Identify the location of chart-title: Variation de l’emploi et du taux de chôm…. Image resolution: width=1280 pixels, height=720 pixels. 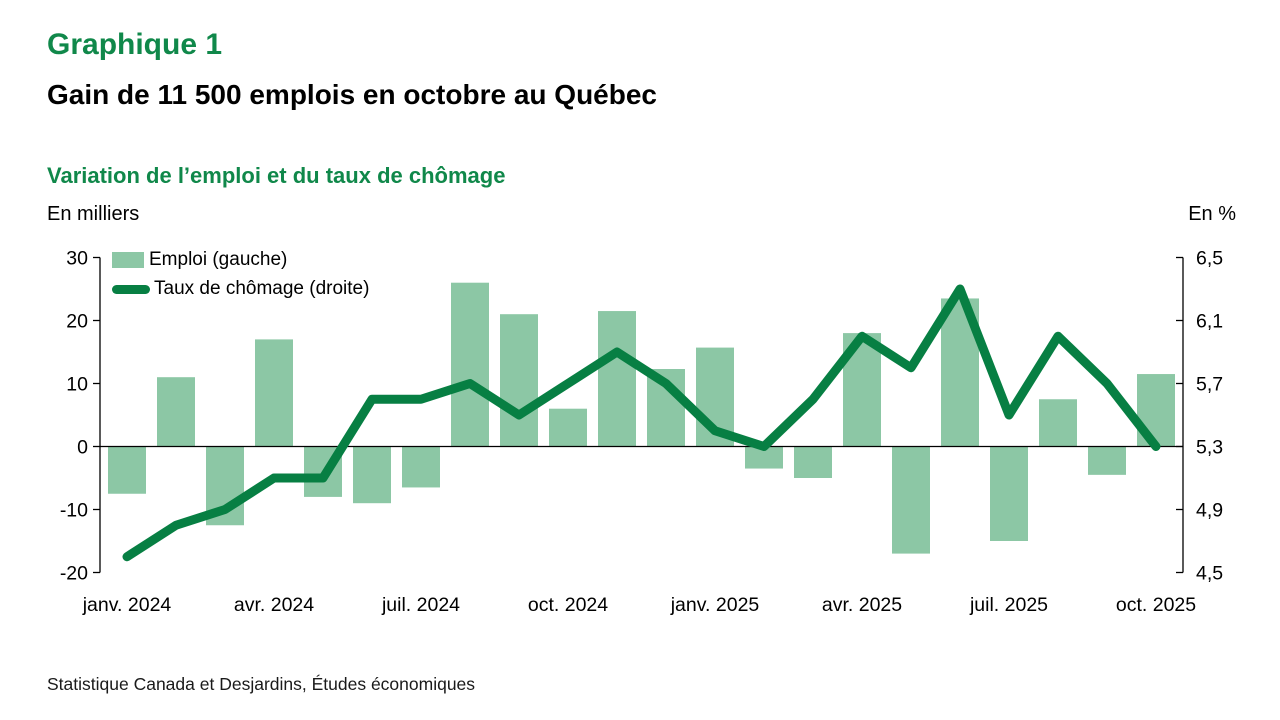
(276, 175).